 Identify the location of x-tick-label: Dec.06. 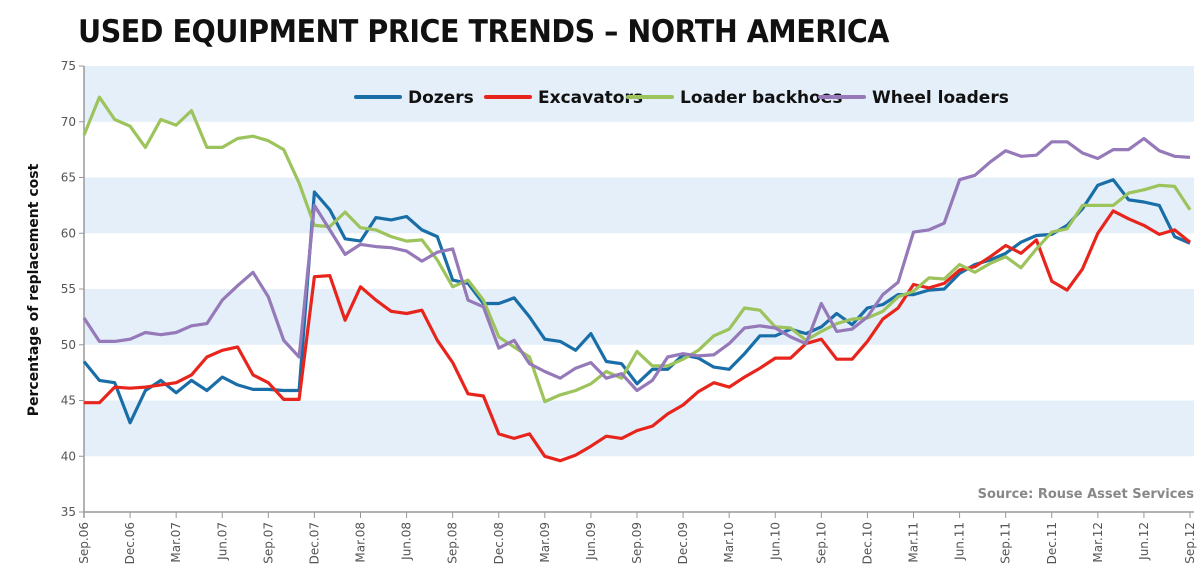
(130, 543).